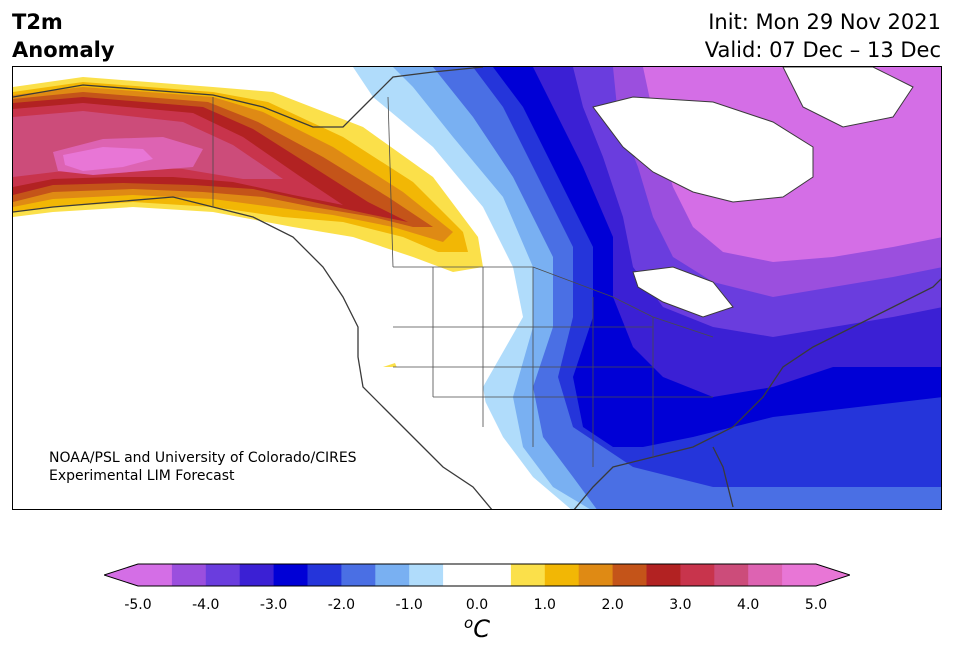 The height and width of the screenshot is (655, 953). I want to click on colorbar-ticks: -5.0 -4.0 -3.0 -2.0 -1.0 0.0 1.0 2.0 3.0 4.0 5.0, so click(476, 607).